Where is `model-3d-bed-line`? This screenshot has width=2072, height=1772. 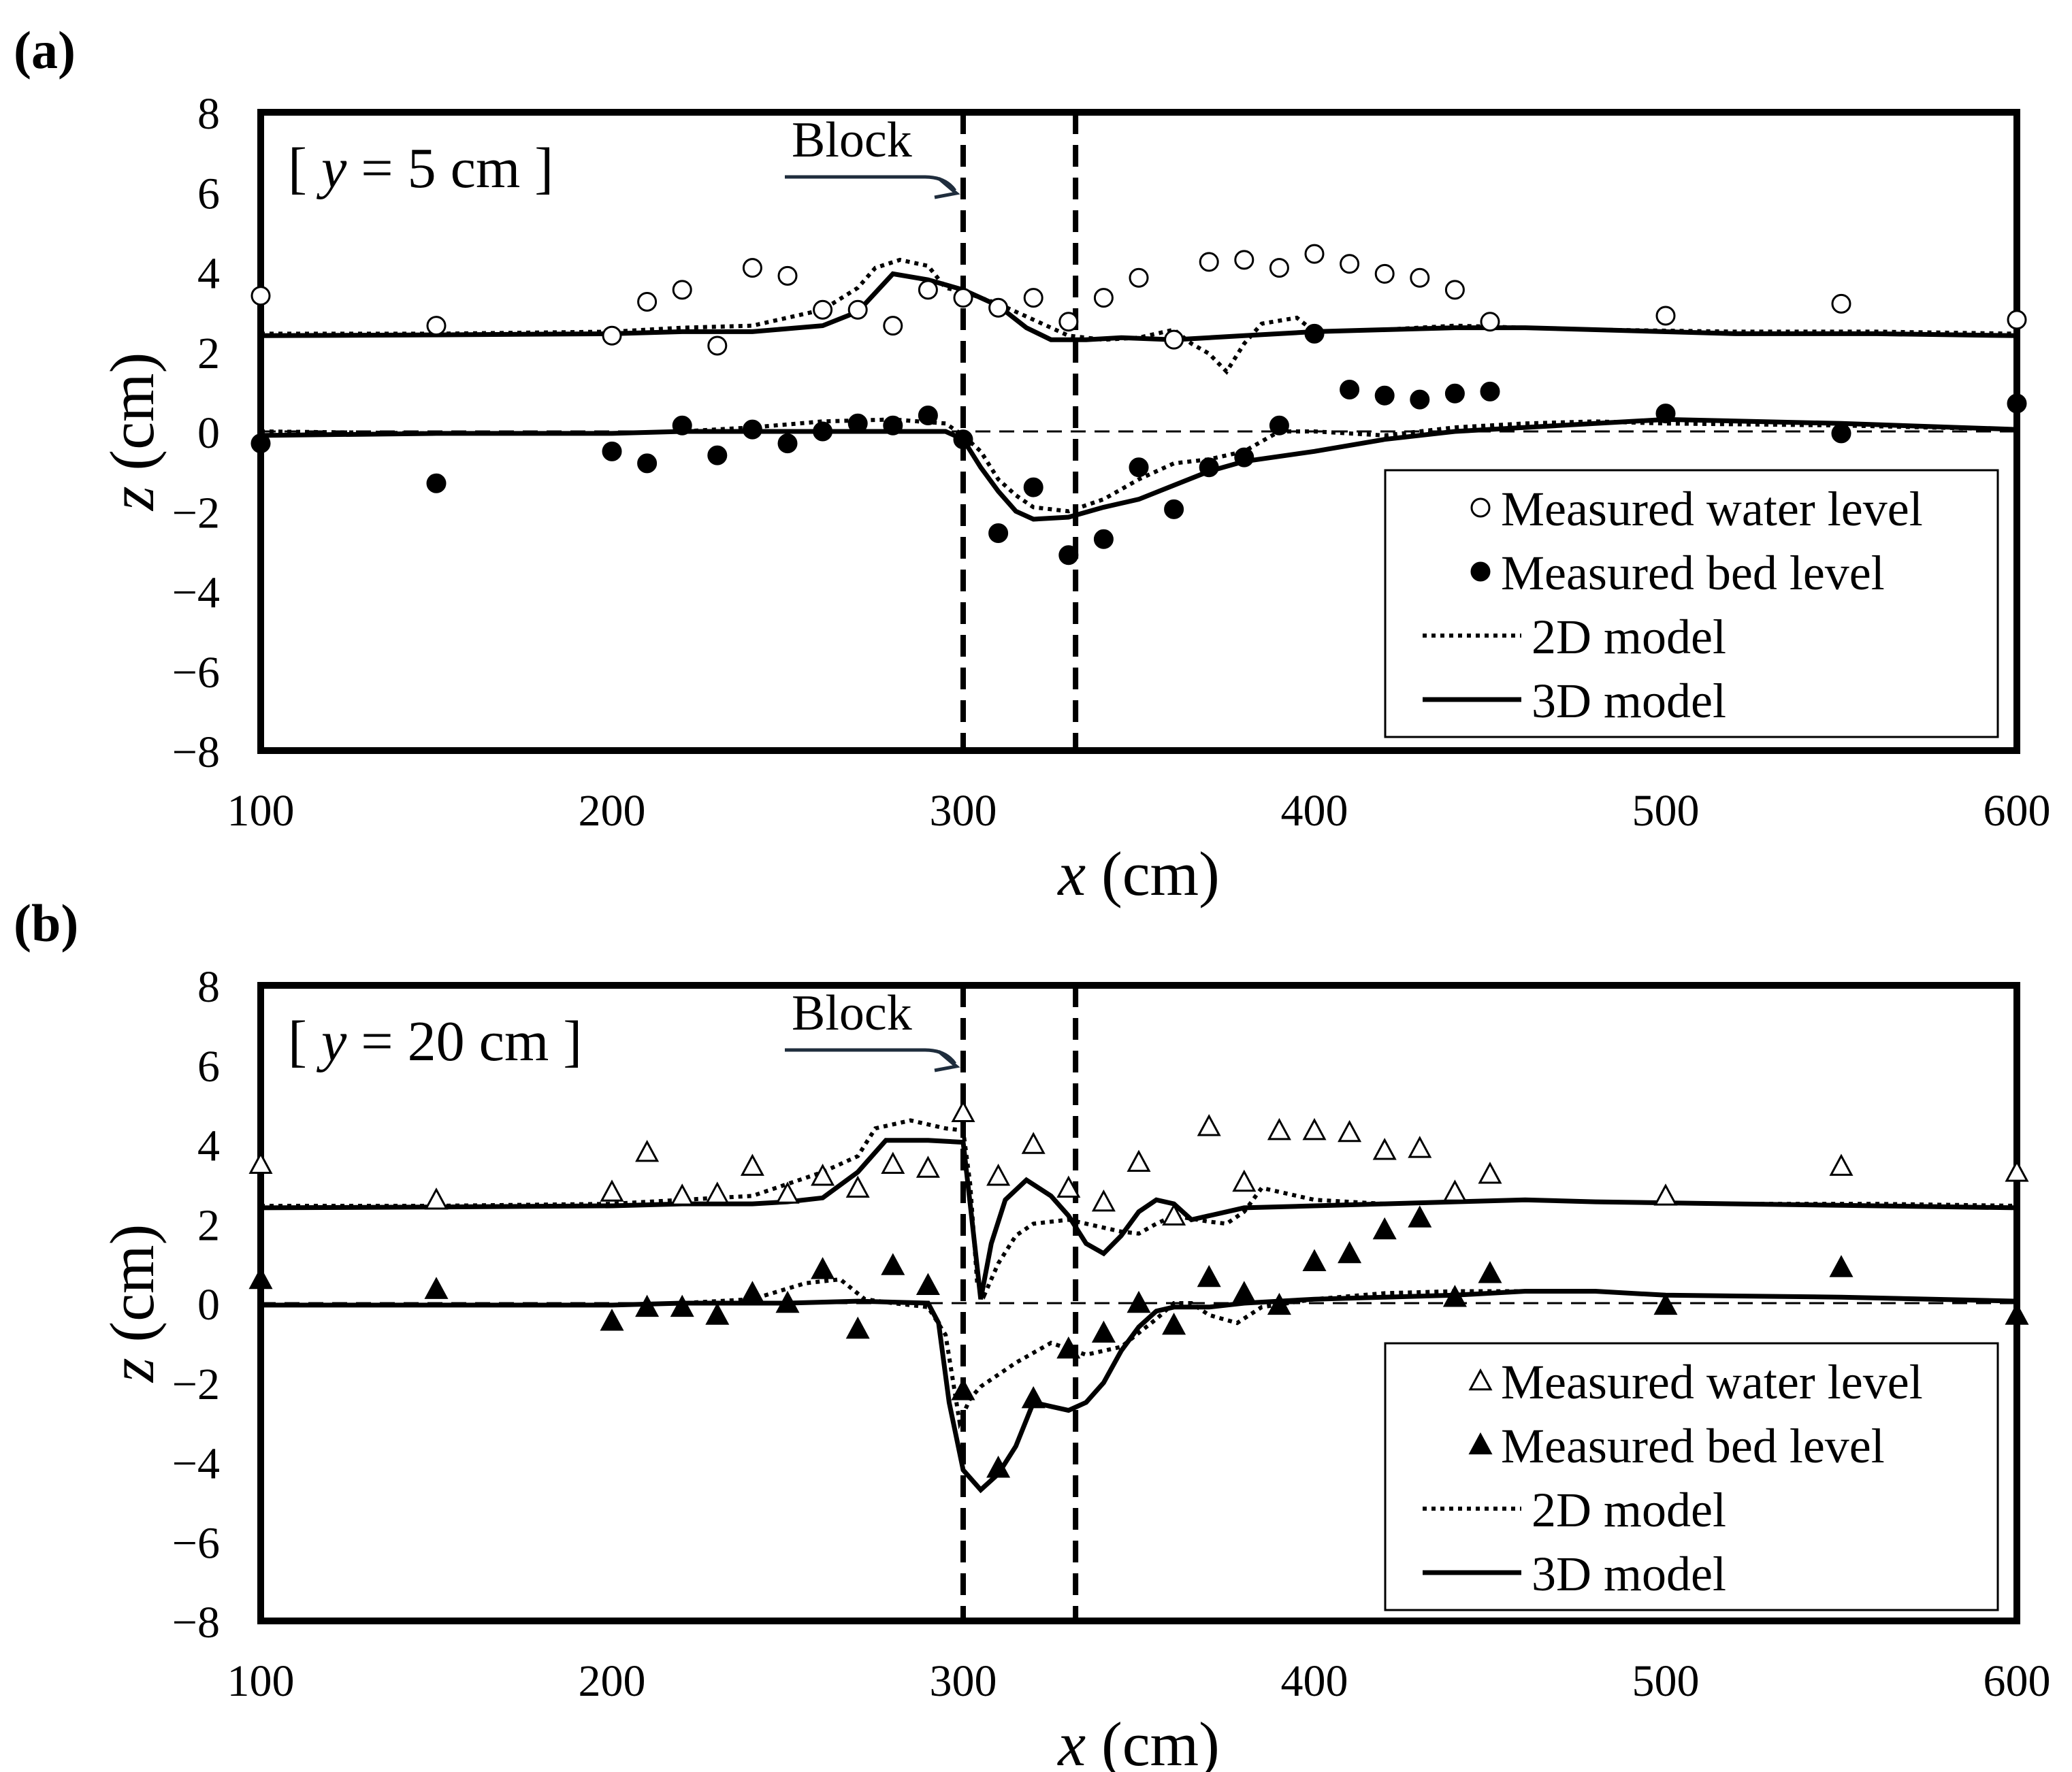 model-3d-bed-line is located at coordinates (1139, 469).